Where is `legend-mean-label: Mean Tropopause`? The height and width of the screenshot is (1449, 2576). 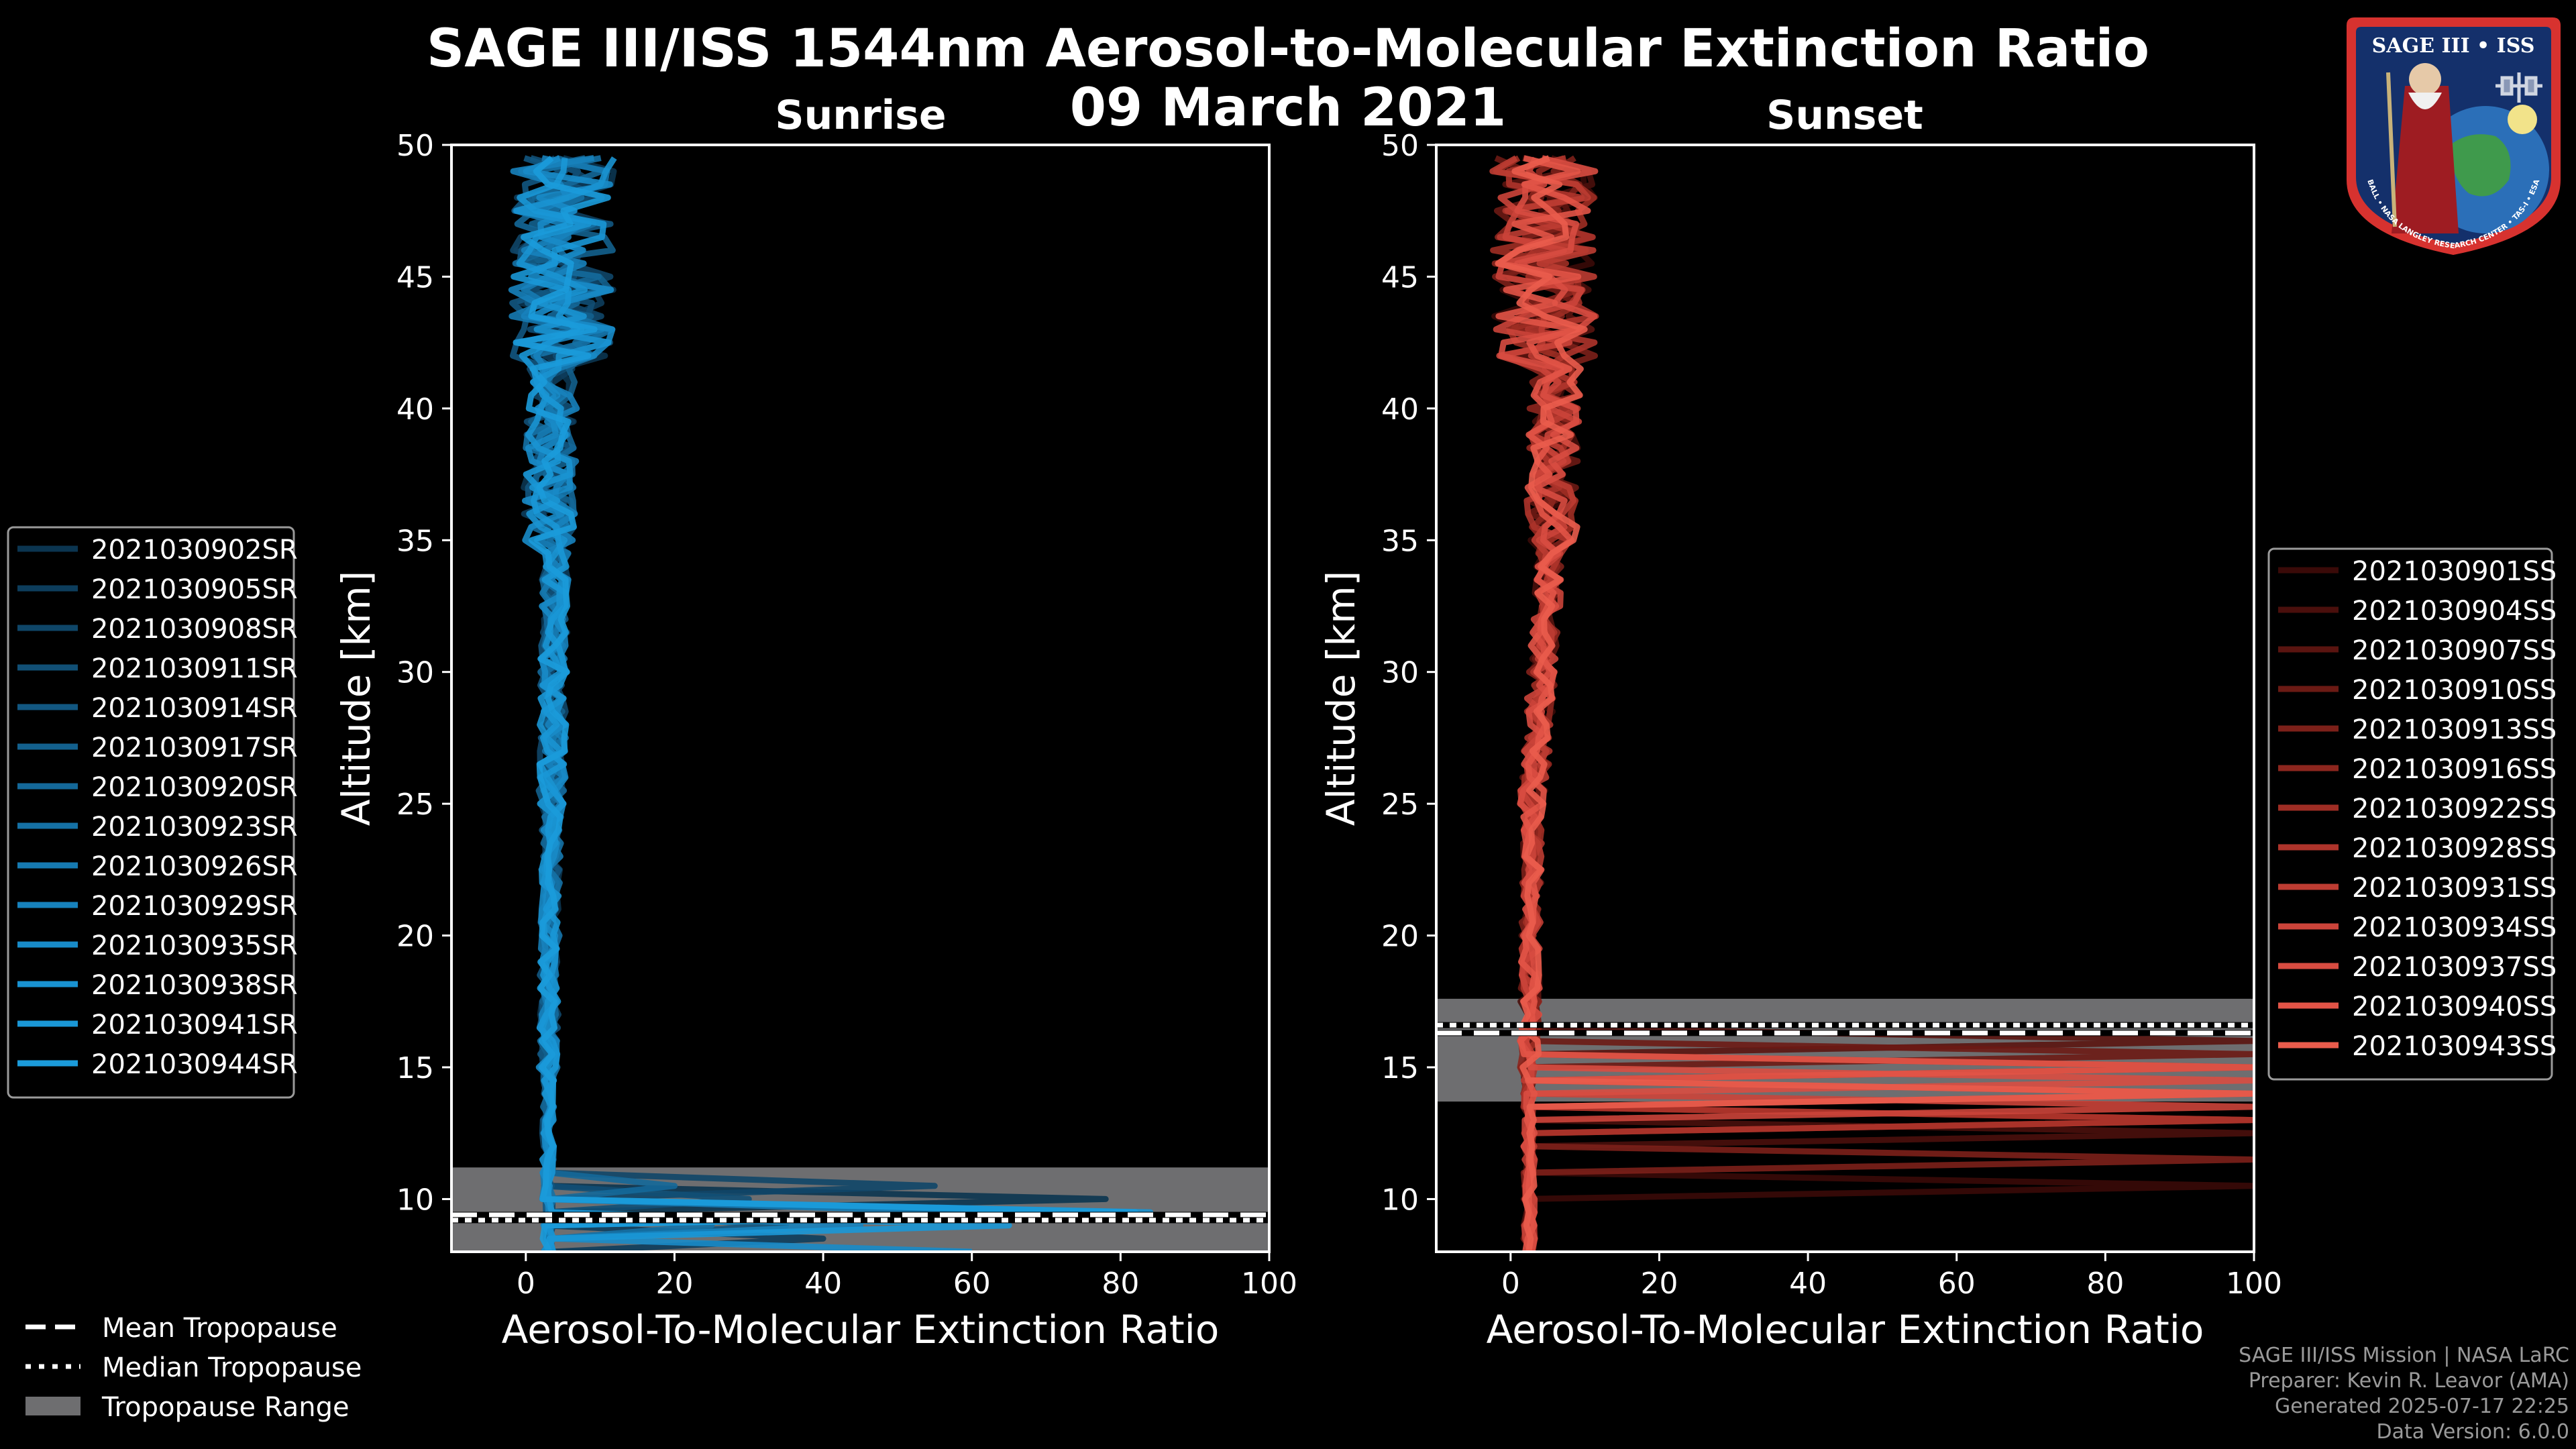 legend-mean-label: Mean Tropopause is located at coordinates (219, 1328).